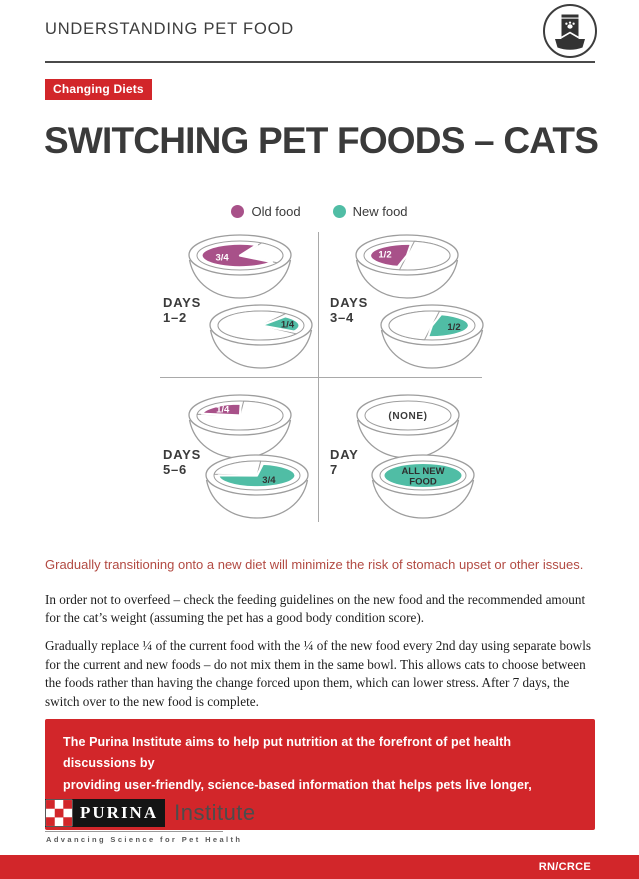  What do you see at coordinates (257, 486) in the screenshot?
I see `food-bowl-new: 3/4` at bounding box center [257, 486].